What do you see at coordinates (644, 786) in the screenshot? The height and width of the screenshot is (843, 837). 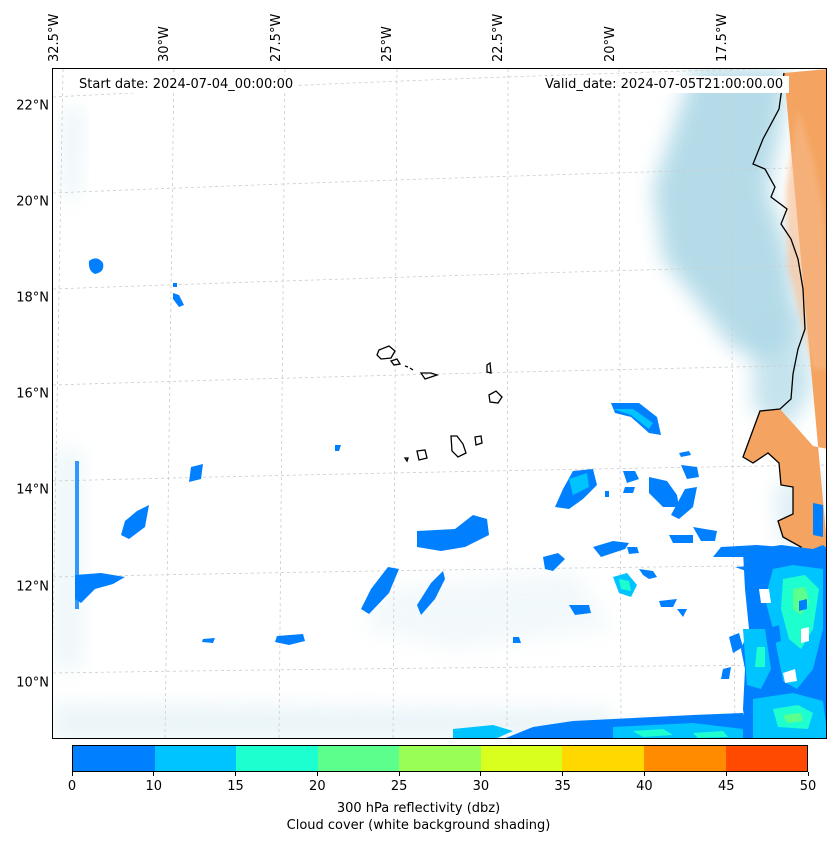 I see `colorbar-tick-label: 40` at bounding box center [644, 786].